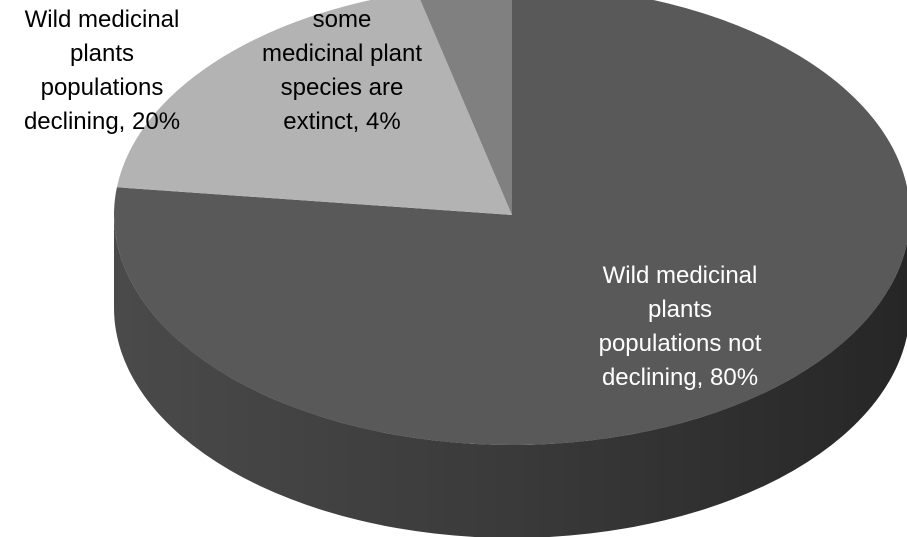 The height and width of the screenshot is (537, 907). Describe the element at coordinates (680, 343) in the screenshot. I see `slice-label-line: populations not` at that location.